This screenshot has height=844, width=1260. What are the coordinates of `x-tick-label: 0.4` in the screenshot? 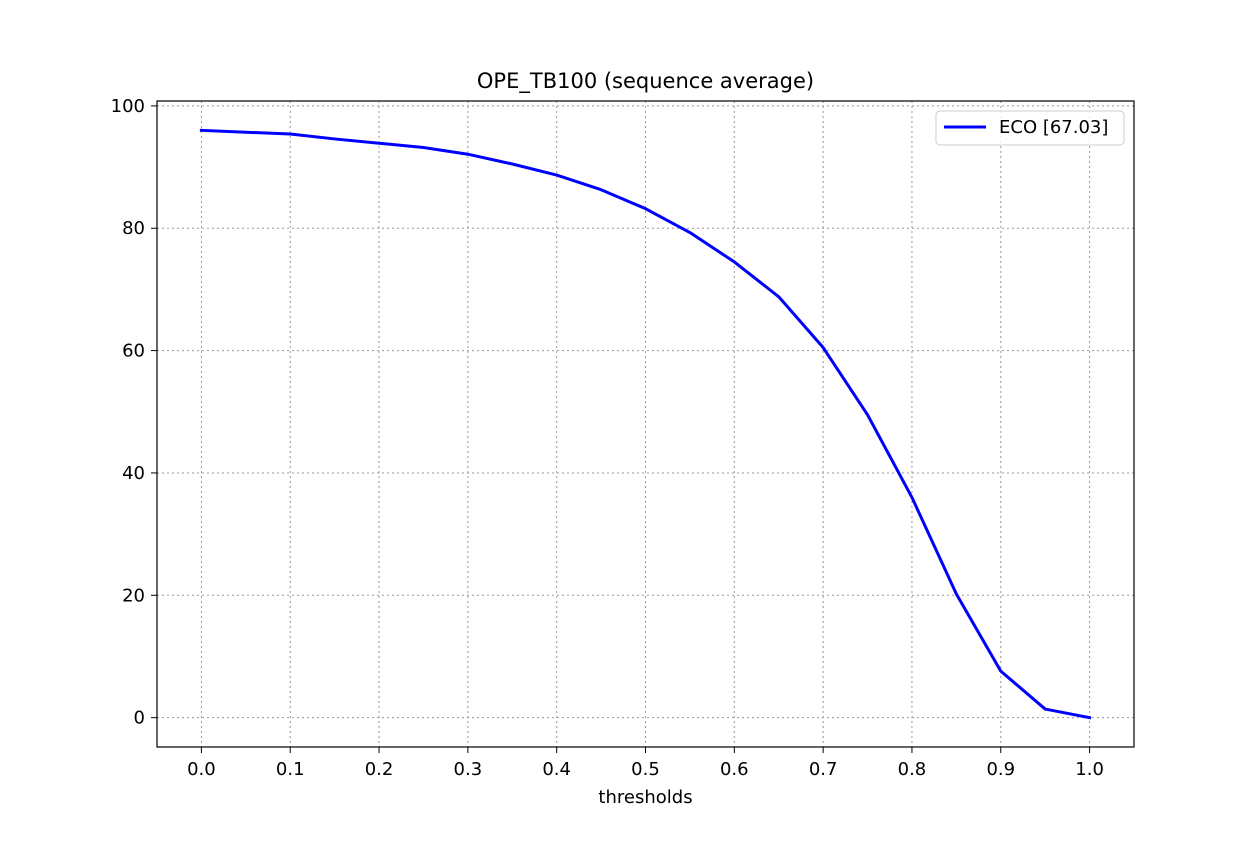 It's located at (556, 769).